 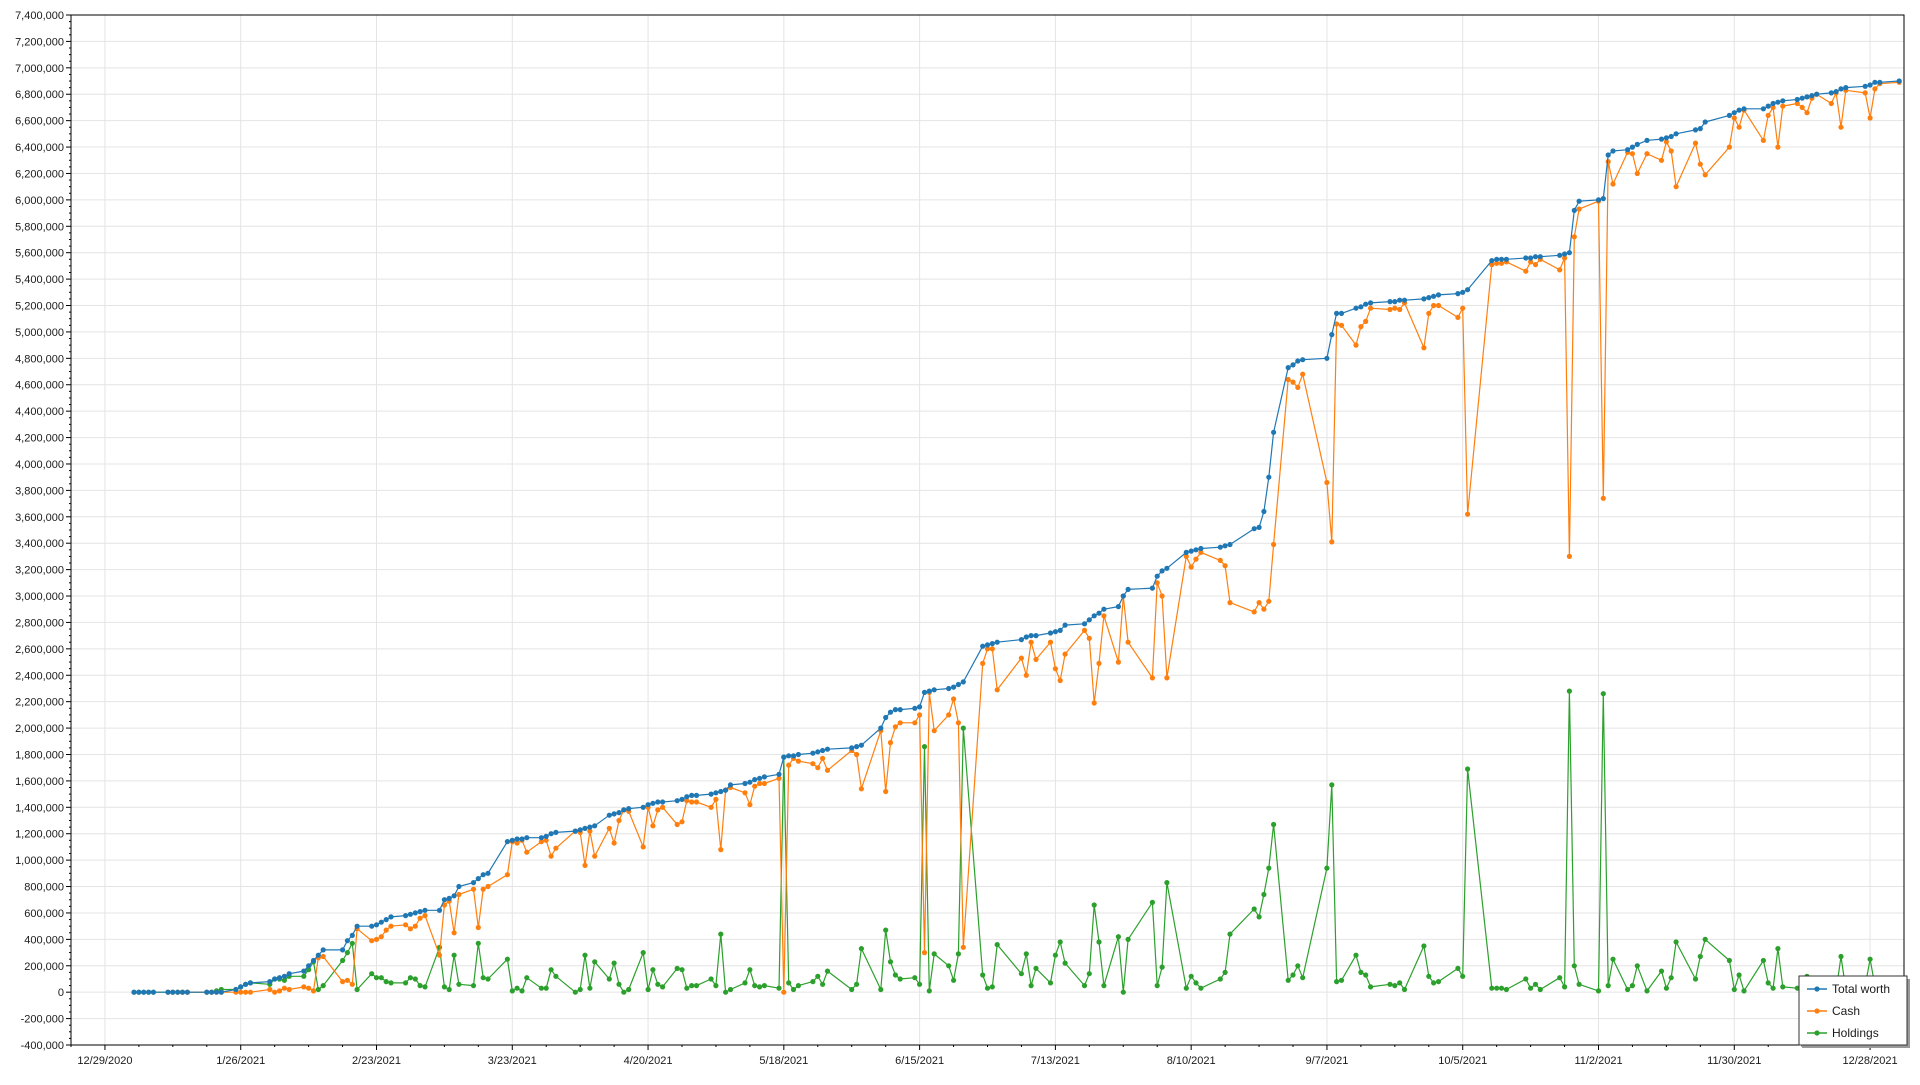 I want to click on legend-item-cash: Cash, so click(x=1833, y=1011).